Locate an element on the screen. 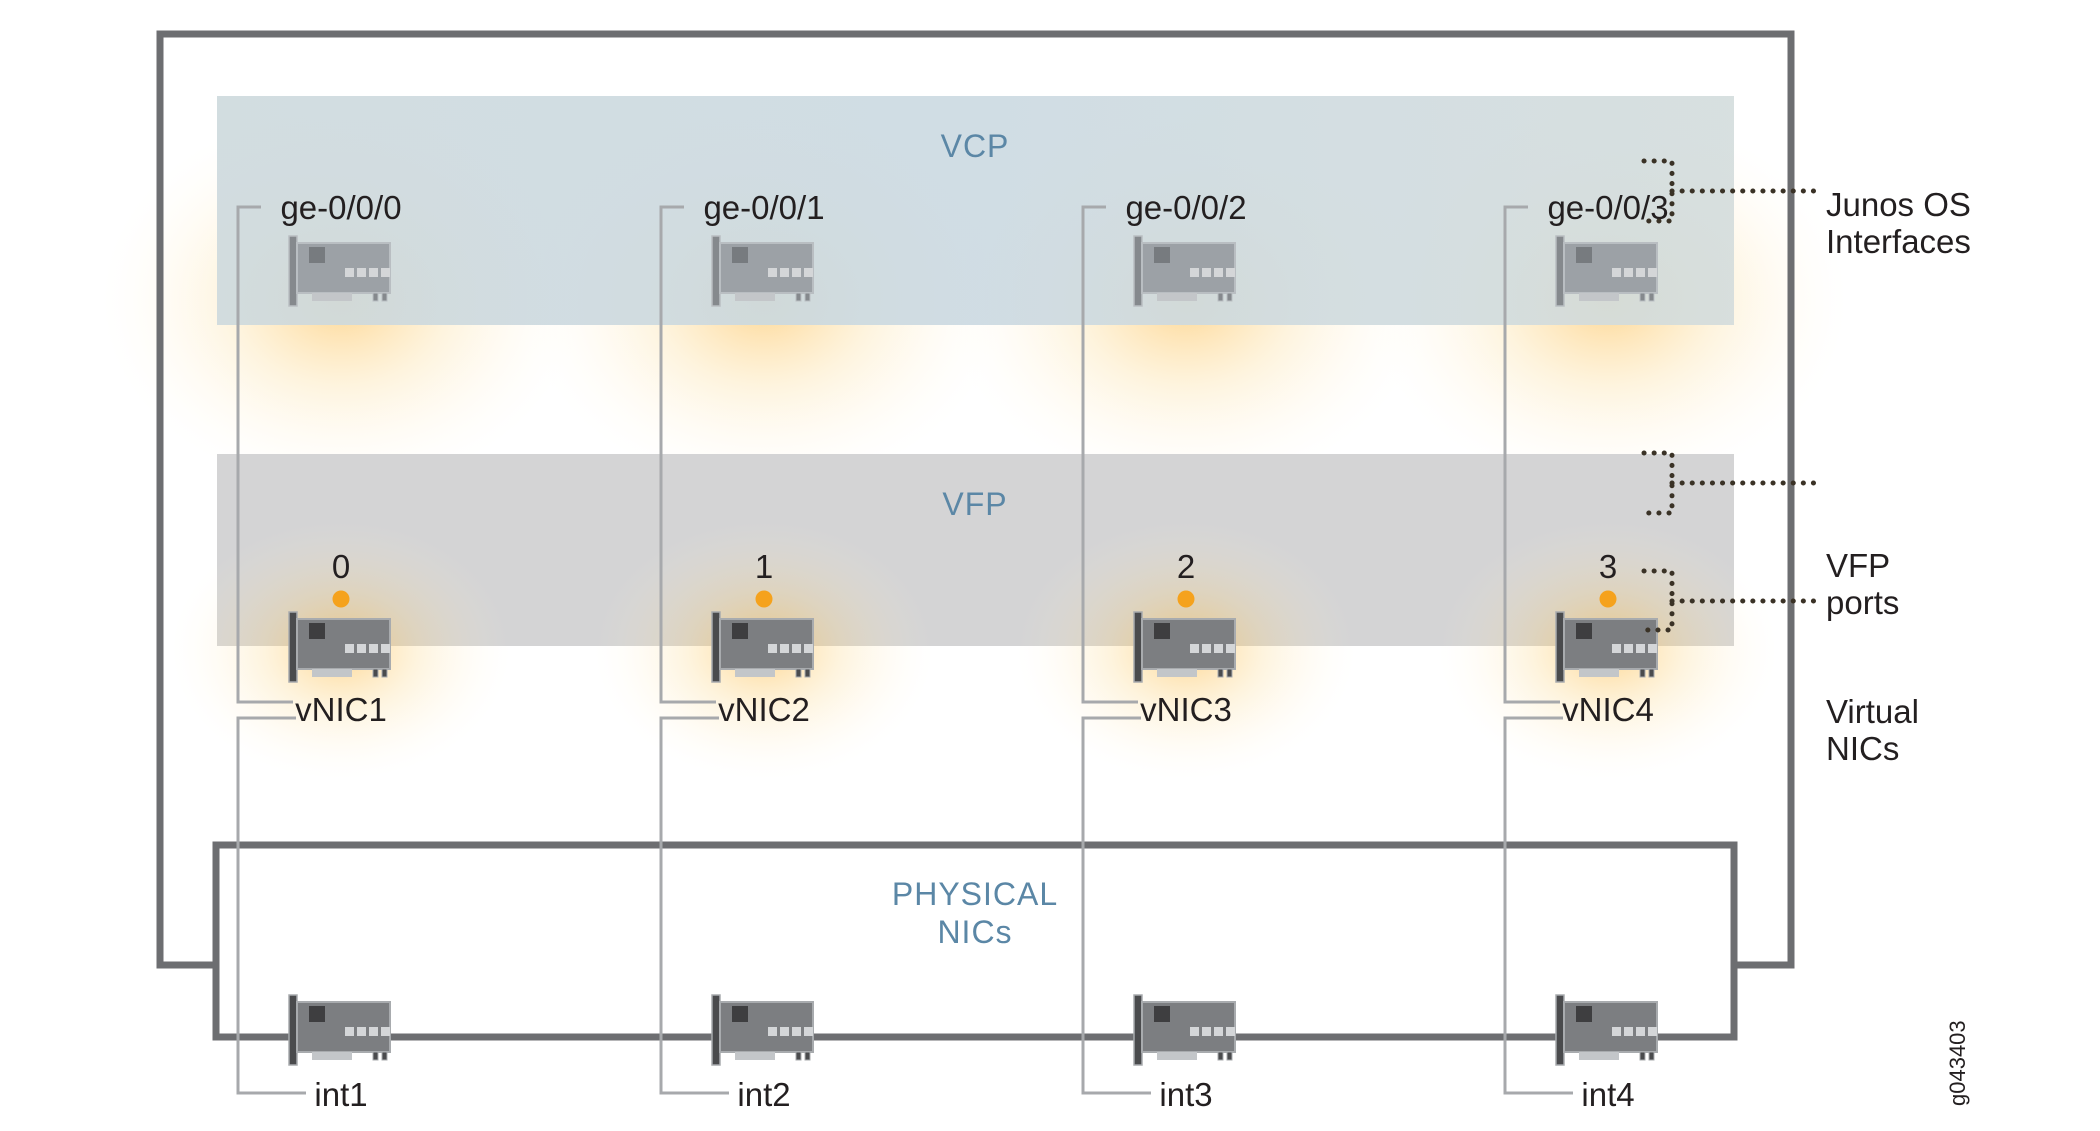 The height and width of the screenshot is (1131, 2100). physical-interface-label: int4 is located at coordinates (1607, 1094).